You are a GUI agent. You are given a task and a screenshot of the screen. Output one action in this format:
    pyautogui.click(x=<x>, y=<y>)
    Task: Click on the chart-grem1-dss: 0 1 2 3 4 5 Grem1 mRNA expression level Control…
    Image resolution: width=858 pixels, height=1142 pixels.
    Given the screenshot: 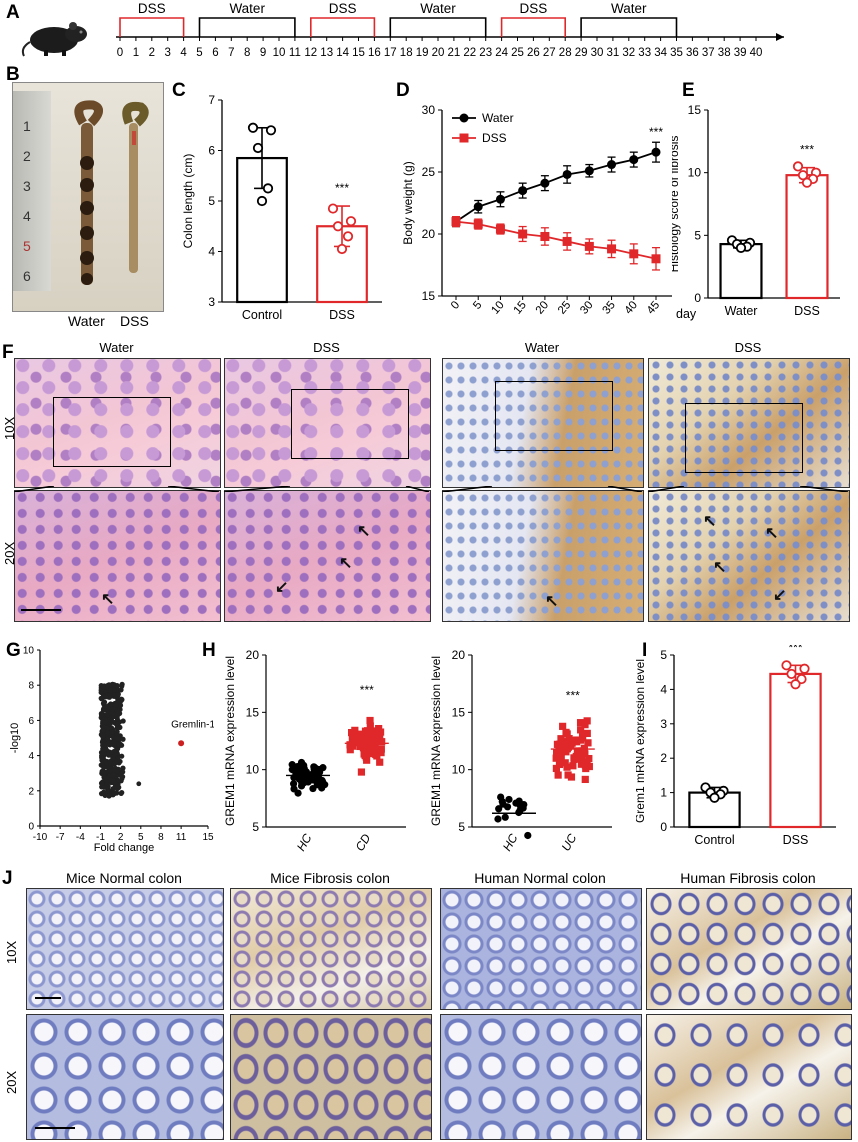 What is the action you would take?
    pyautogui.click(x=736, y=746)
    